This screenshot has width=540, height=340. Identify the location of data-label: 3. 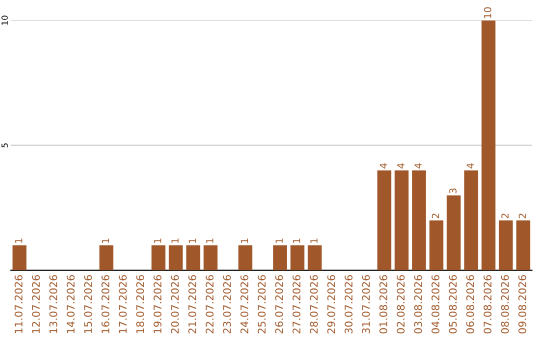
(453, 191).